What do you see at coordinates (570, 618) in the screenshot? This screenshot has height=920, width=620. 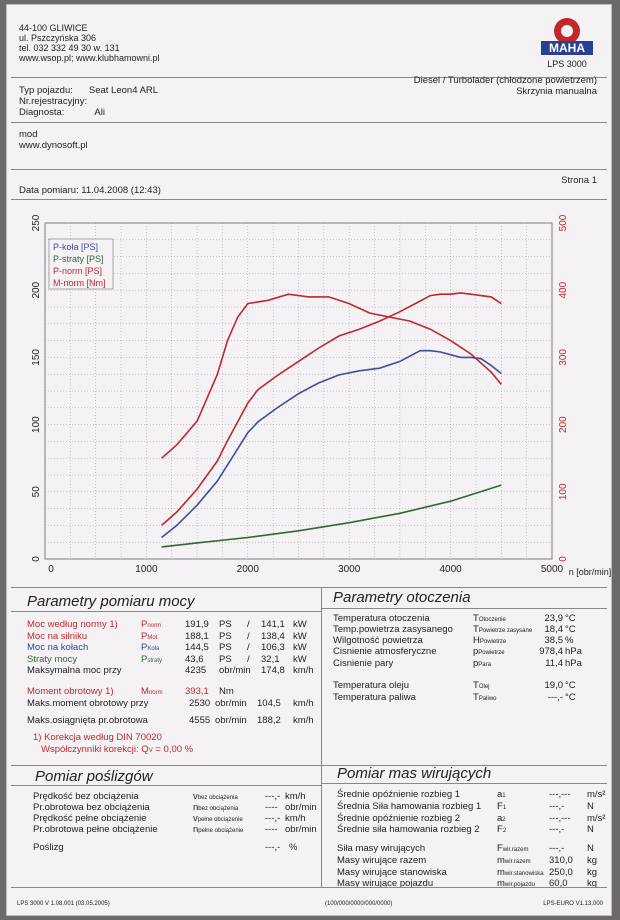 I see `ambient-unit: °C` at bounding box center [570, 618].